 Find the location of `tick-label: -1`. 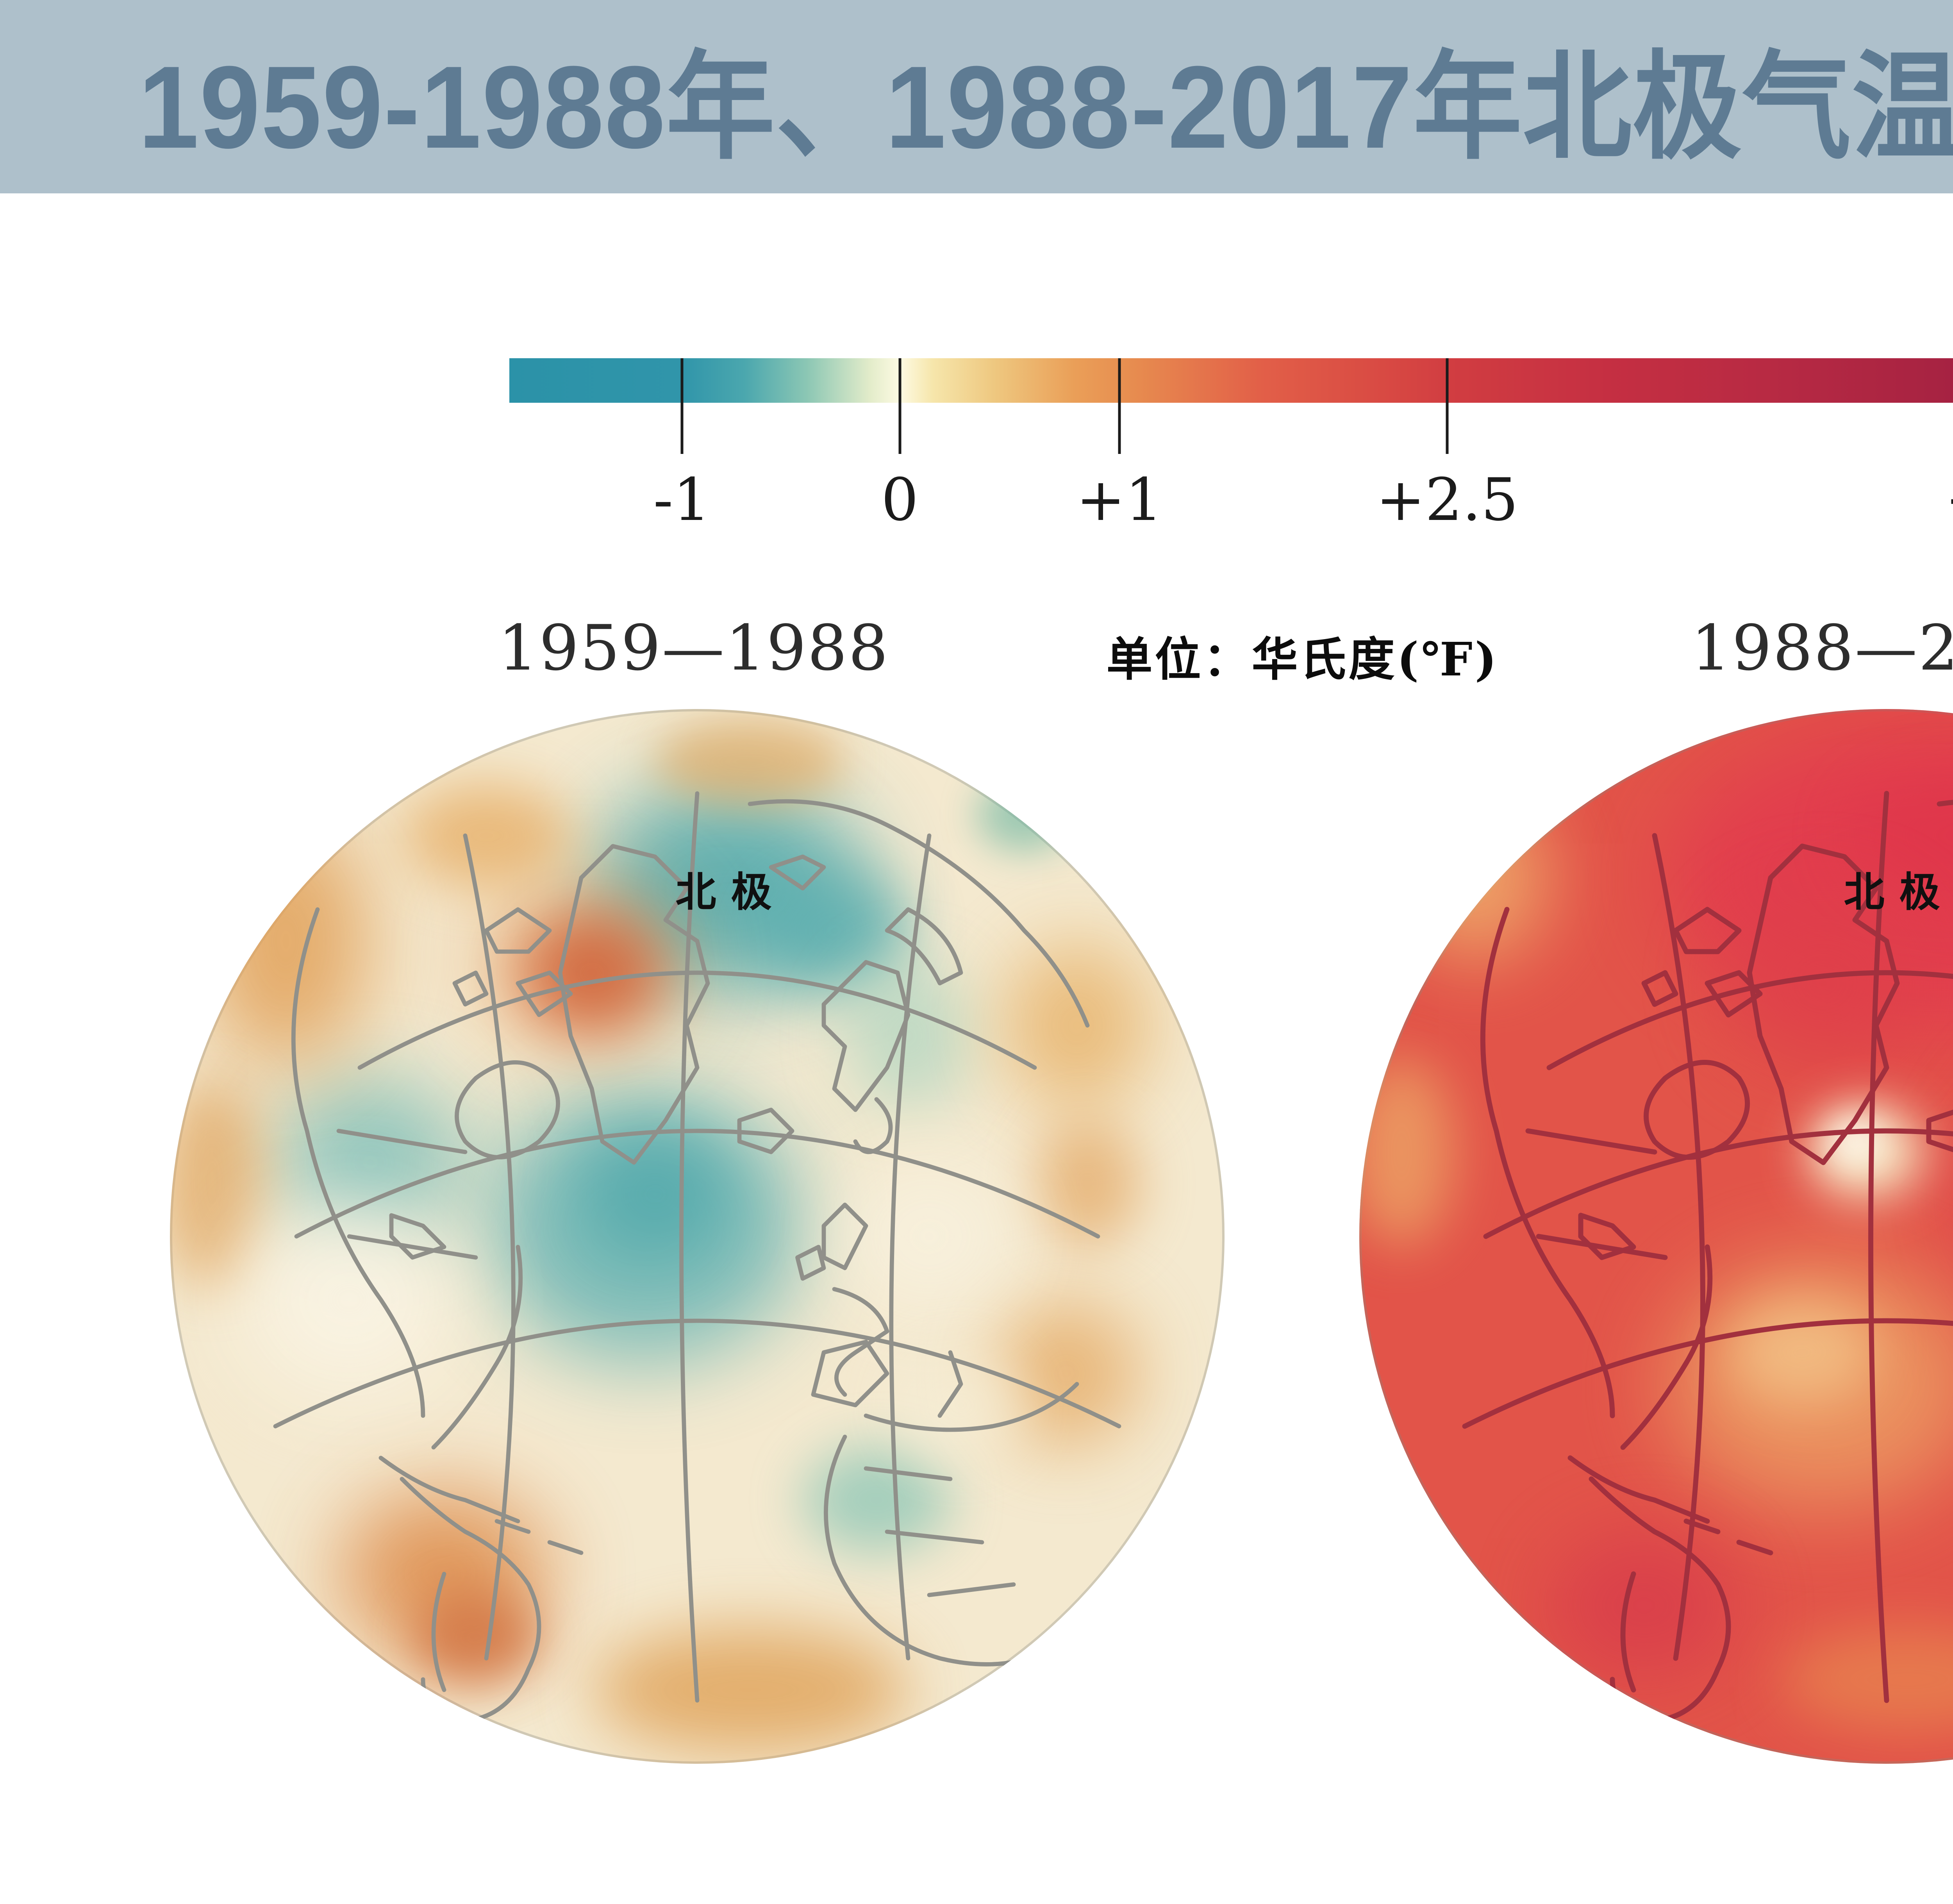

tick-label: -1 is located at coordinates (682, 500).